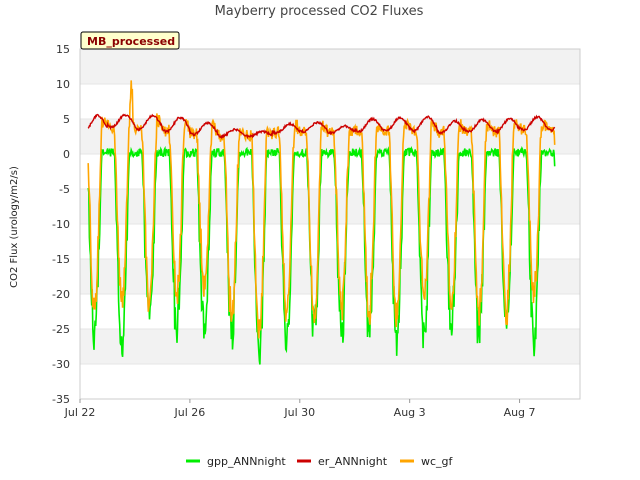 This screenshot has height=480, width=640. What do you see at coordinates (80, 412) in the screenshot?
I see `x-tick-label: Jul 22` at bounding box center [80, 412].